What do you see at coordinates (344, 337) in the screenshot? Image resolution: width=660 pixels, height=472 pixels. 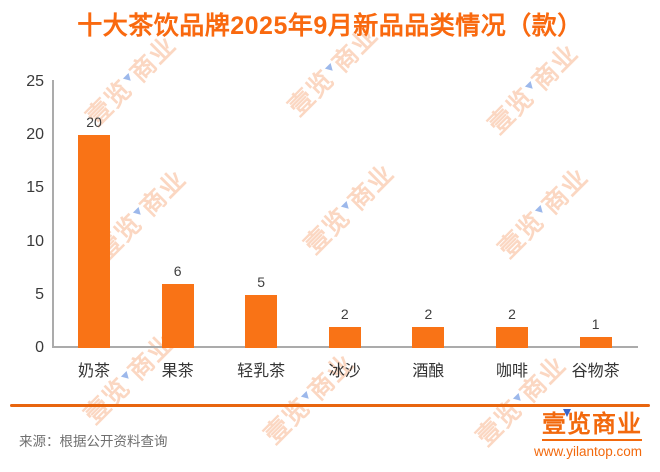 I see `bar-冰沙` at bounding box center [344, 337].